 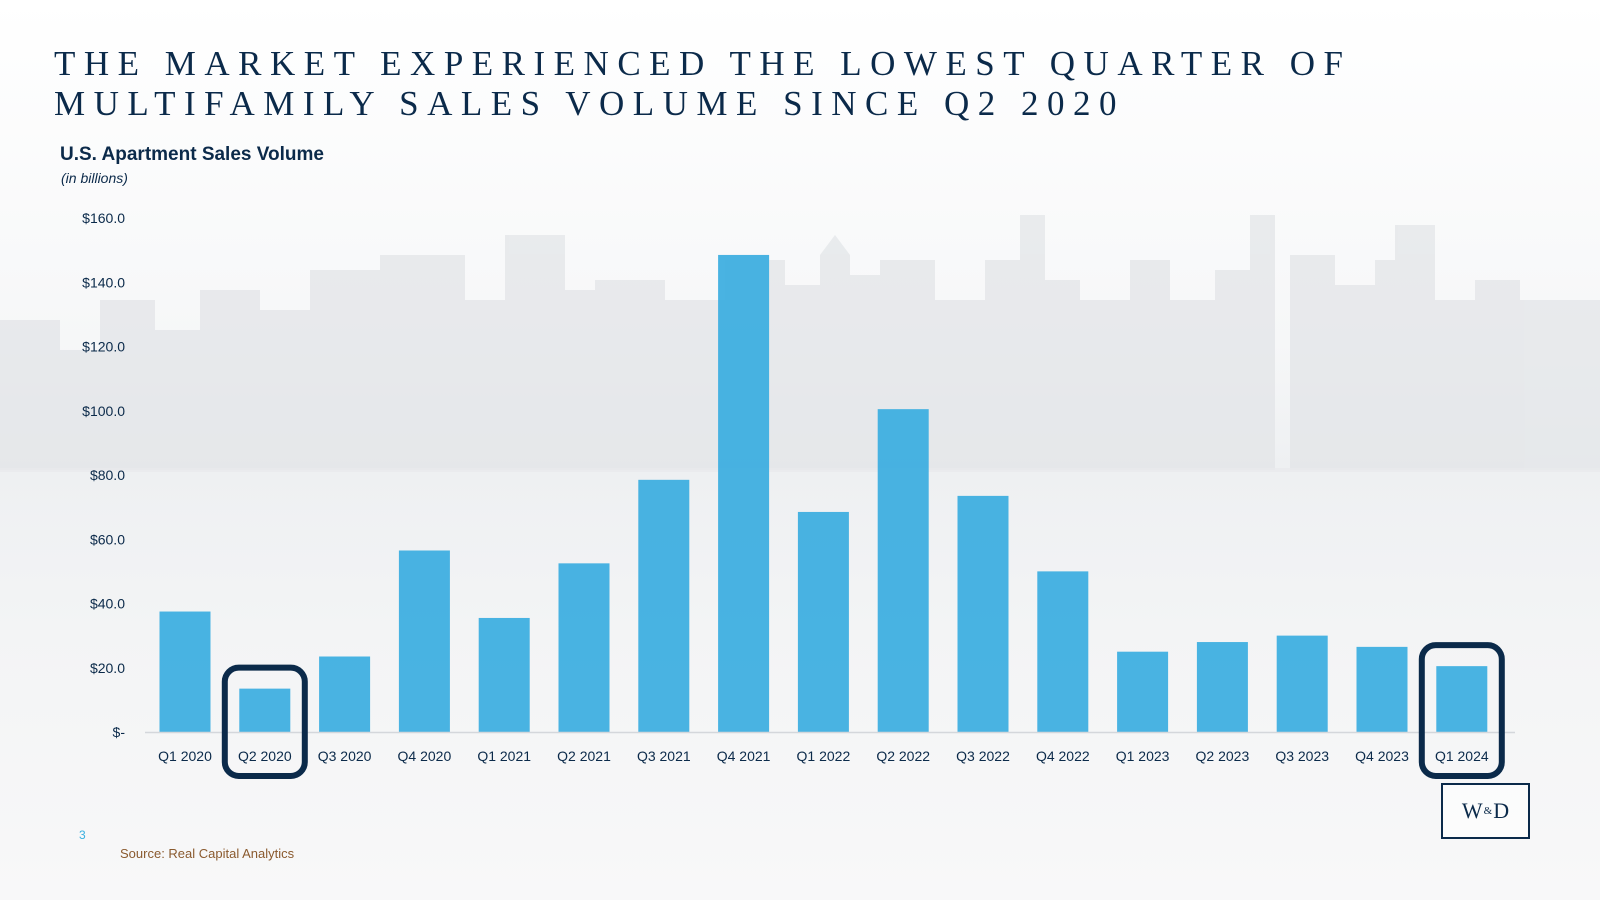 I want to click on x-tick-label: Q1 2024, so click(x=1462, y=756).